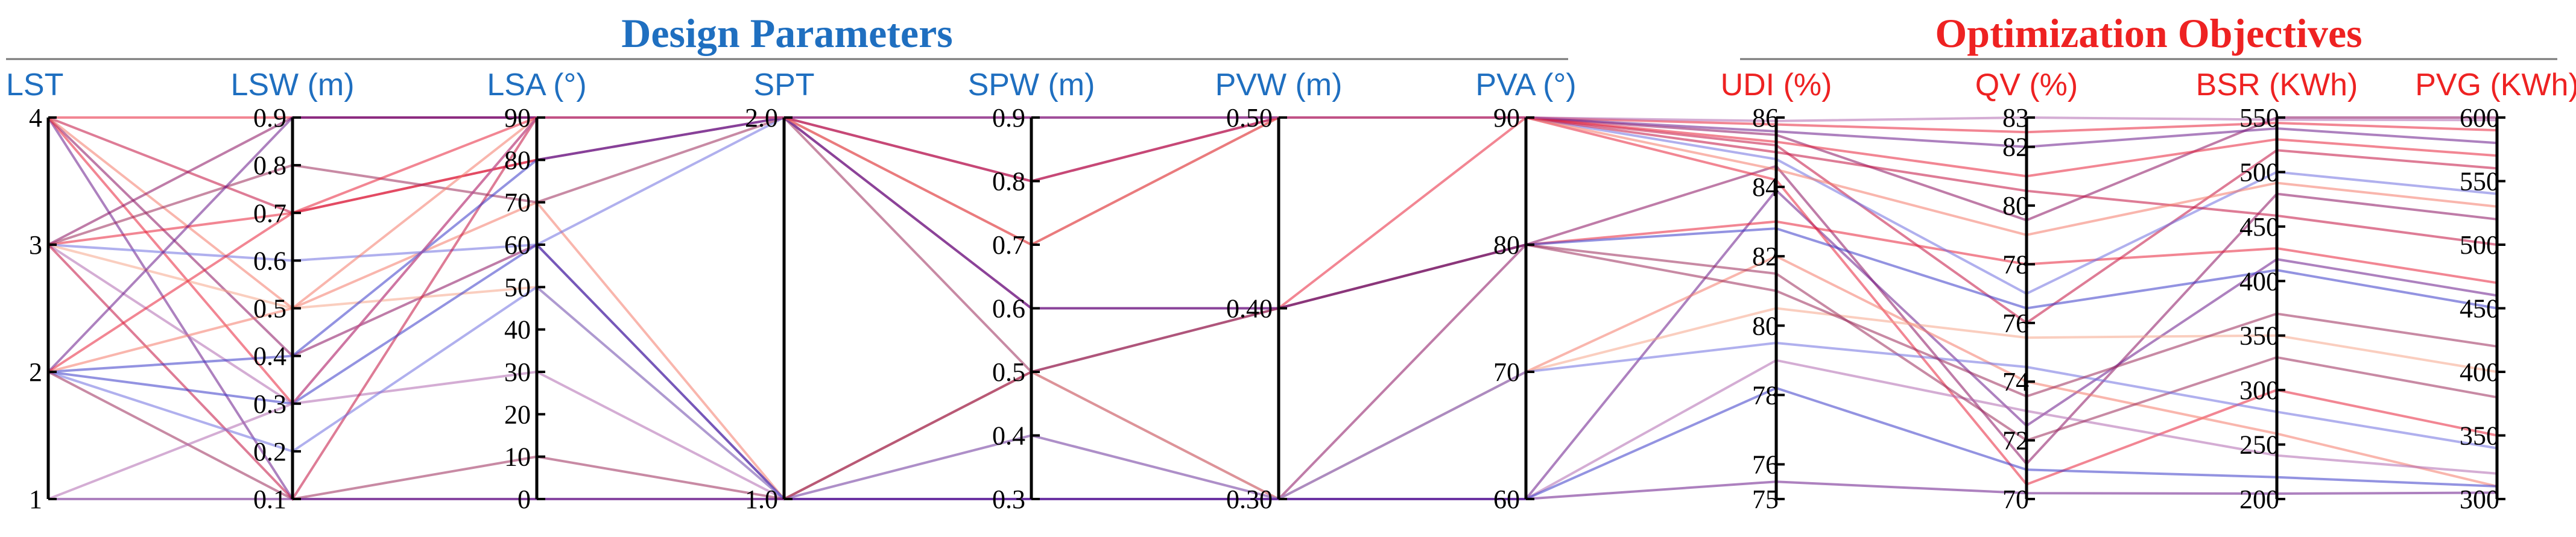  Describe the element at coordinates (35, 372) in the screenshot. I see `tick-label: 2` at that location.